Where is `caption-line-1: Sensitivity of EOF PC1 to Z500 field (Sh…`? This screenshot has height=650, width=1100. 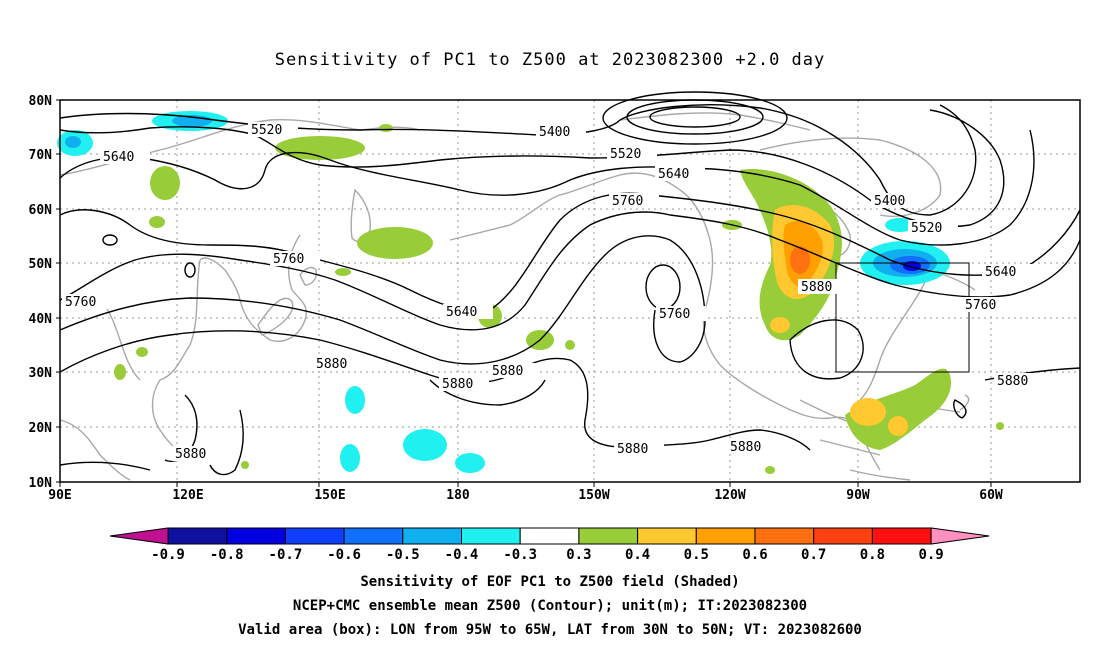 caption-line-1: Sensitivity of EOF PC1 to Z500 field (Sh… is located at coordinates (550, 582).